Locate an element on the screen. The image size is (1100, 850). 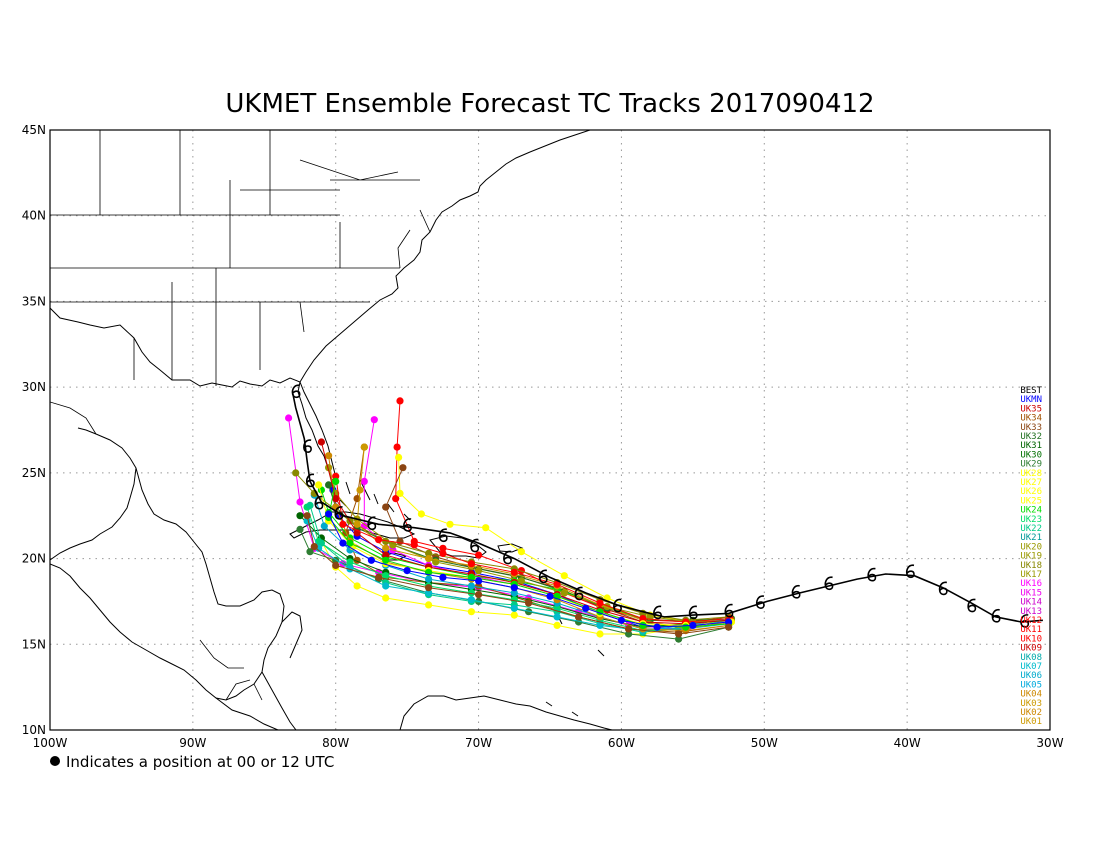
legend-entry: UK18 is located at coordinates (1031, 566).